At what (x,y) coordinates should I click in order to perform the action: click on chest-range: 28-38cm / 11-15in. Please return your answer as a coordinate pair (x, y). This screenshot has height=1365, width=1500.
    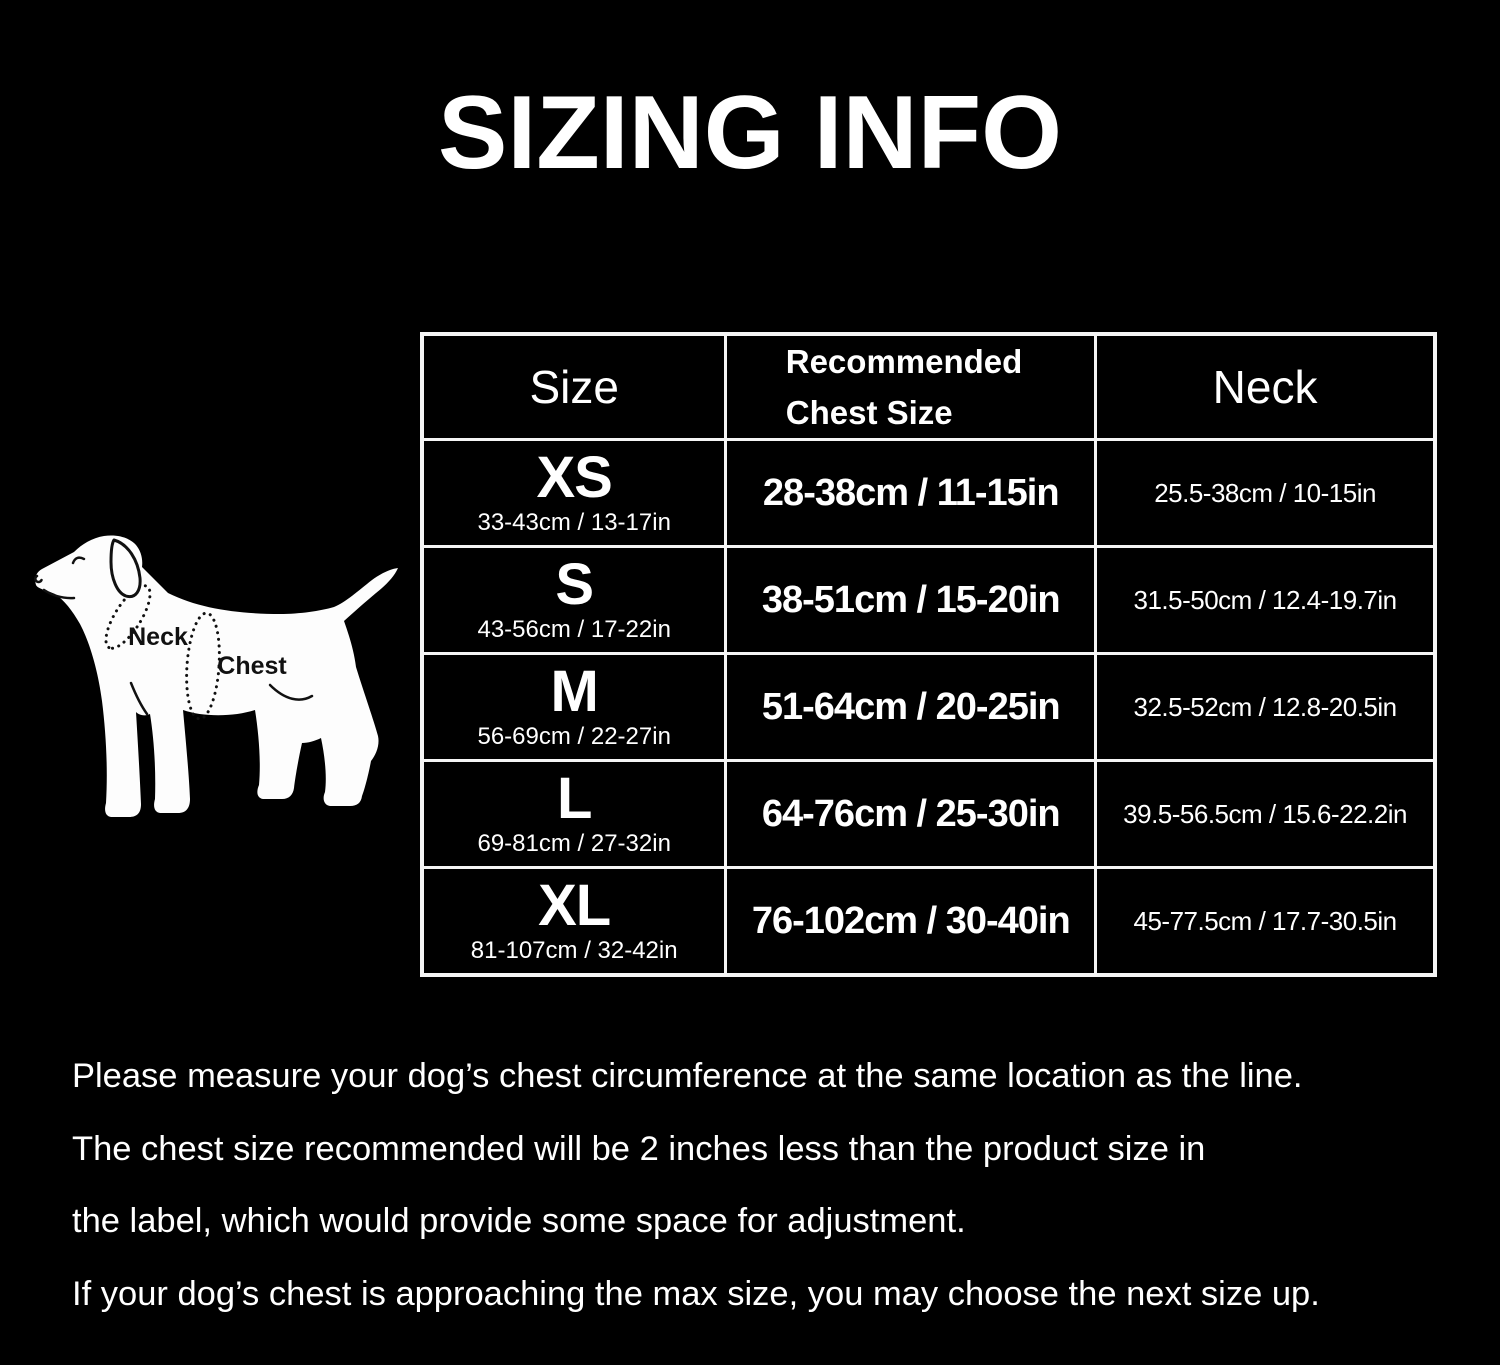
    Looking at the image, I should click on (911, 492).